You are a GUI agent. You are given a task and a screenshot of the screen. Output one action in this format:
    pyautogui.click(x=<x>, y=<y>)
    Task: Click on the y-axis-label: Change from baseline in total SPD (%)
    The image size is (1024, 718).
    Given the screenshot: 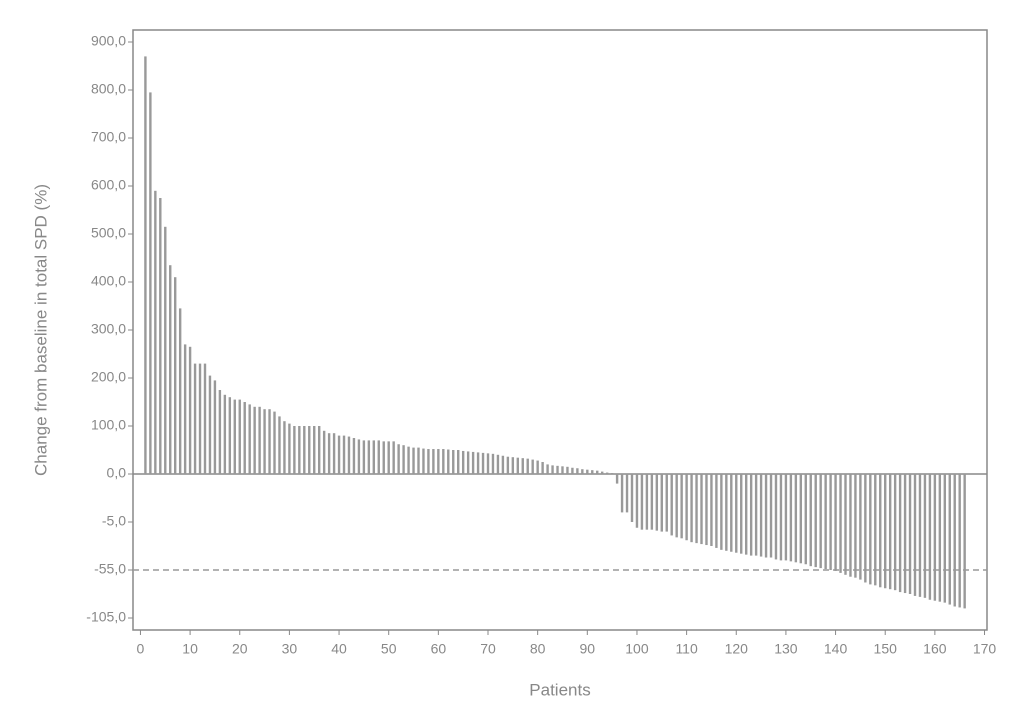 What is the action you would take?
    pyautogui.click(x=40, y=330)
    